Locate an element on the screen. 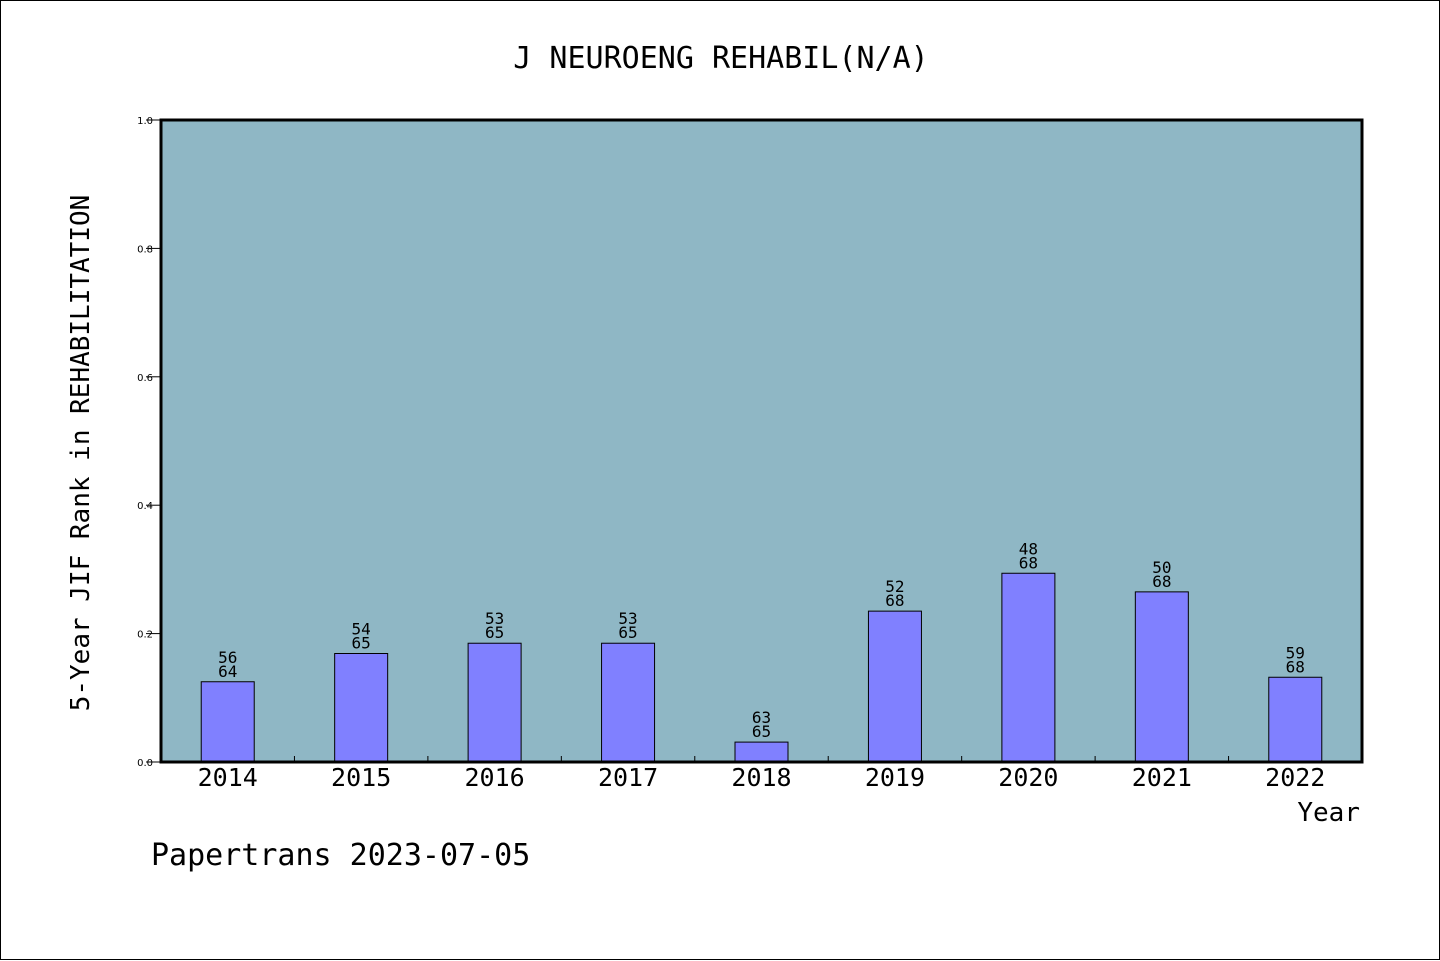  y-axis-title: 5-Year JIF Rank in REHABILITATION is located at coordinates (81, 453).